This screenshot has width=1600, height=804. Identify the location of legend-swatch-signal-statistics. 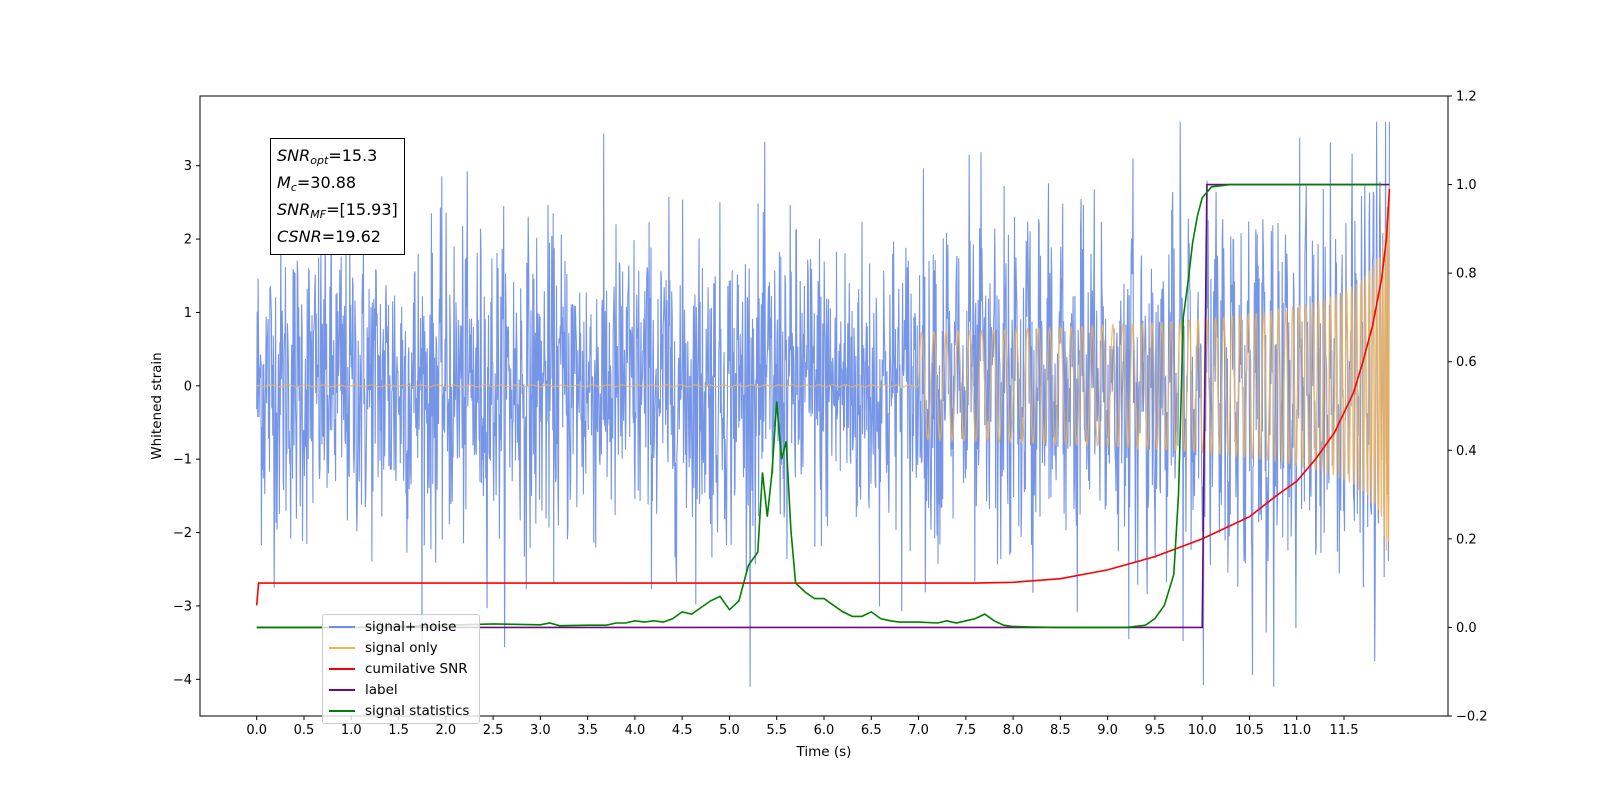
(342, 711).